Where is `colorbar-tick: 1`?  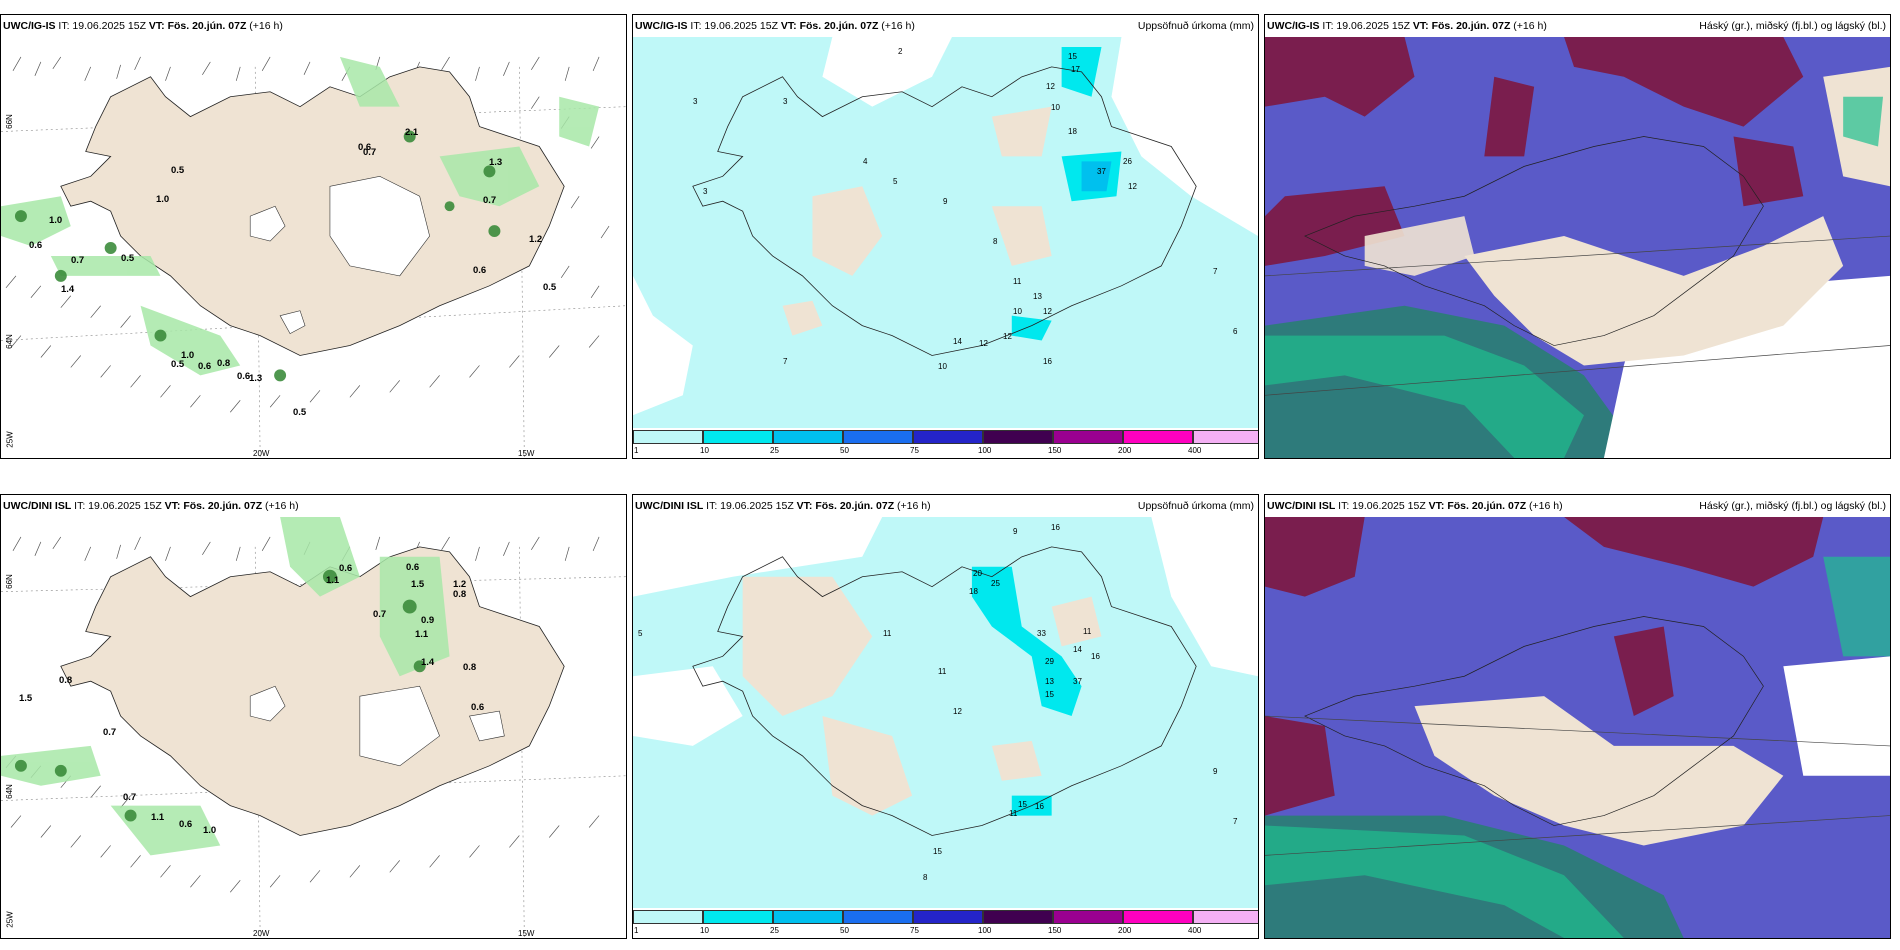 colorbar-tick: 1 is located at coordinates (636, 450).